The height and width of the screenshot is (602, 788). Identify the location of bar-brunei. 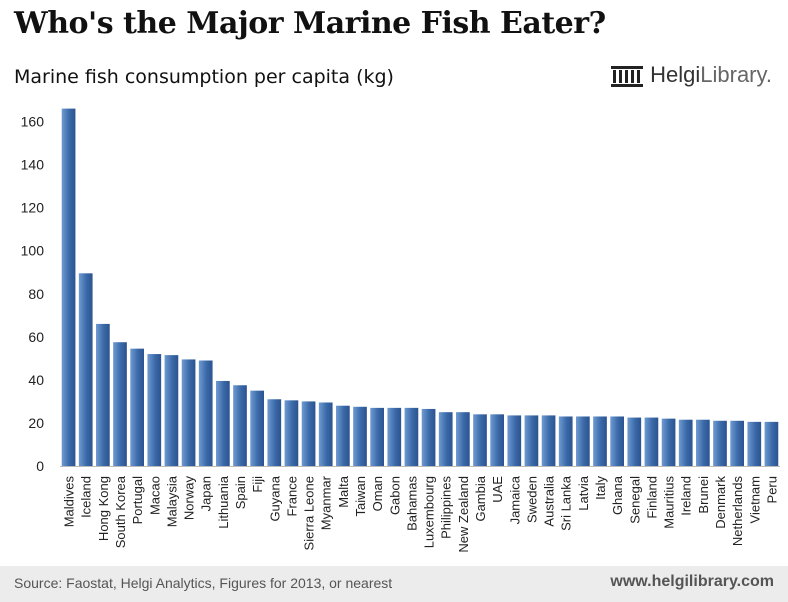
(703, 442).